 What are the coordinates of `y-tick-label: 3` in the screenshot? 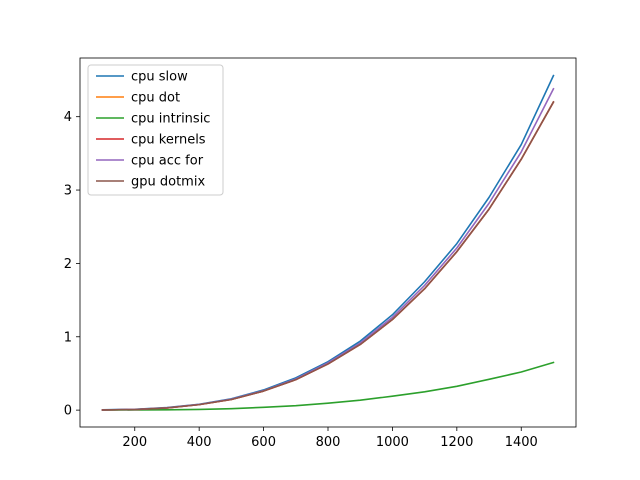 It's located at (68, 191).